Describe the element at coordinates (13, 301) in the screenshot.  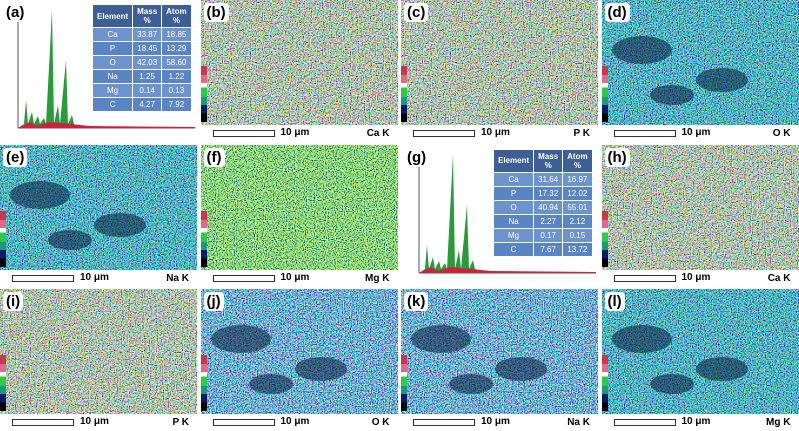
I see `panel-label: (i)` at that location.